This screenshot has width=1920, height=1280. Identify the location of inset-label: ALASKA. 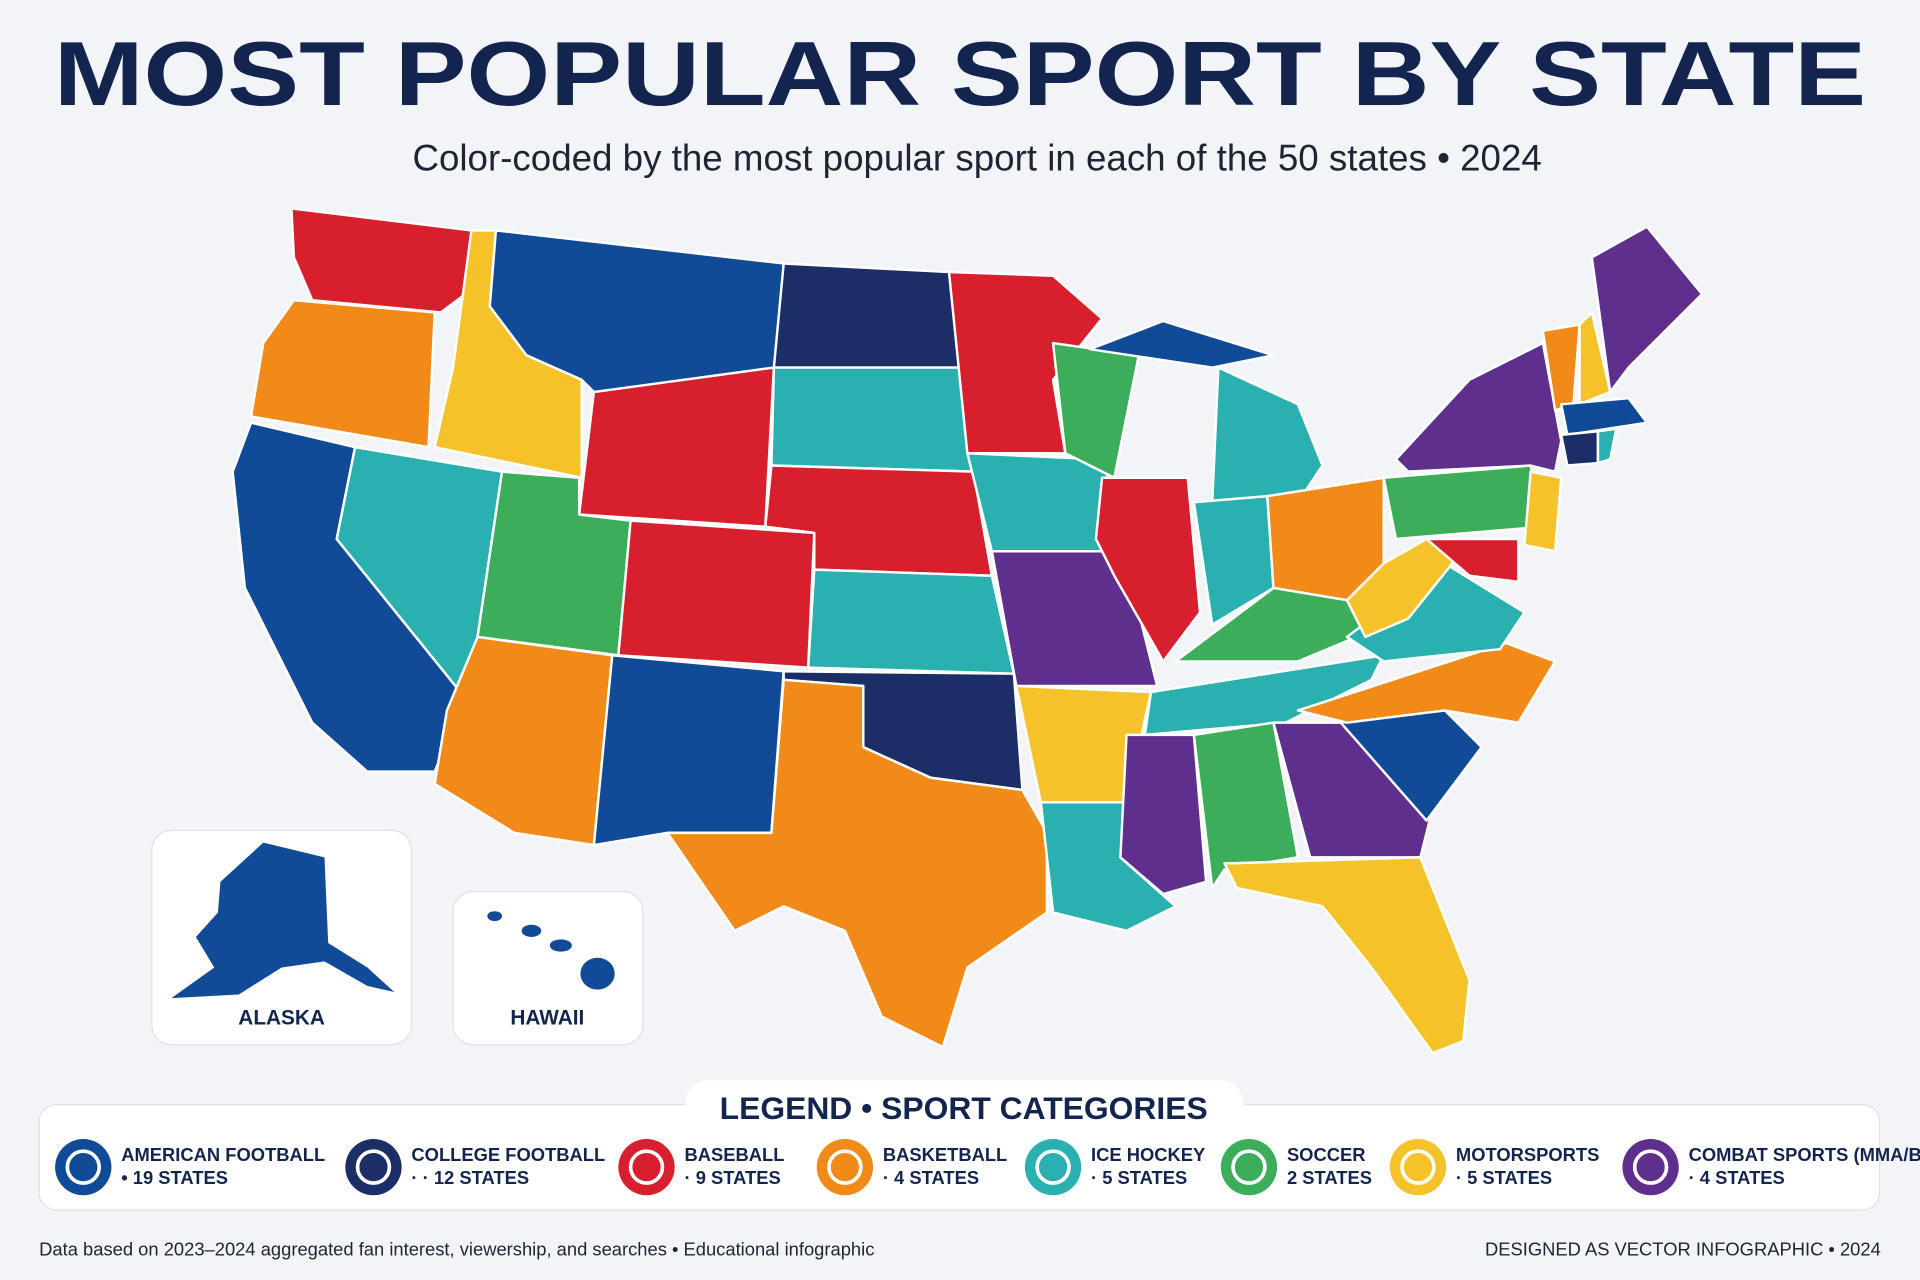
(281, 1017).